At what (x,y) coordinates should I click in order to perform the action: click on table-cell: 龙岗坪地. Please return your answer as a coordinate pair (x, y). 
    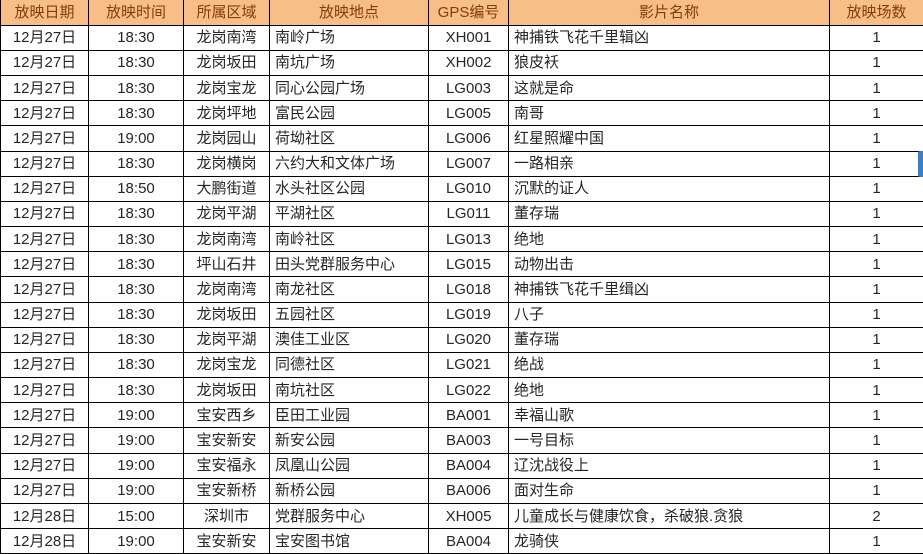
    Looking at the image, I should click on (226, 113).